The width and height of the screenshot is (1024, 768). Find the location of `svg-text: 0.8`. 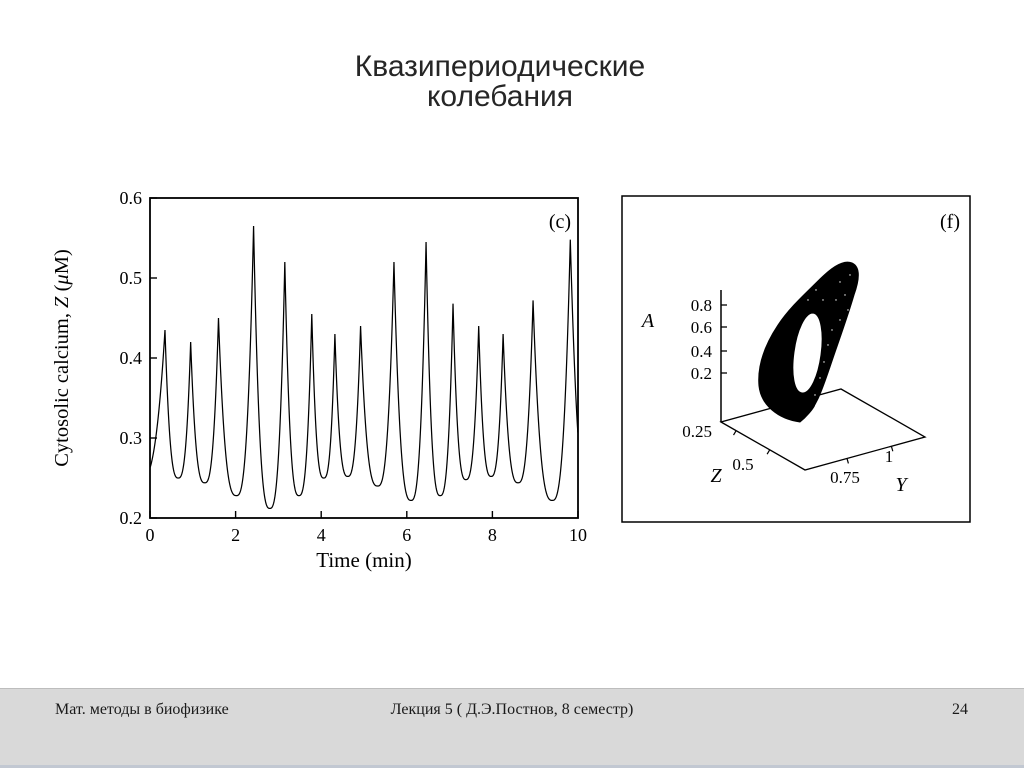

svg-text: 0.8 is located at coordinates (701, 305).